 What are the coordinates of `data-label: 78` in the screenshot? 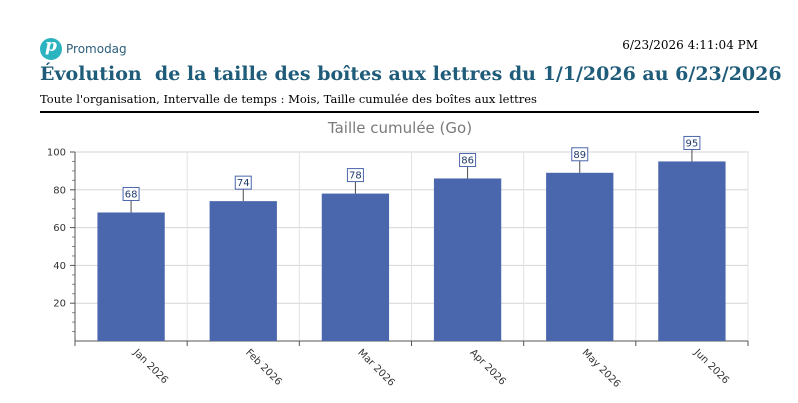 It's located at (355, 176).